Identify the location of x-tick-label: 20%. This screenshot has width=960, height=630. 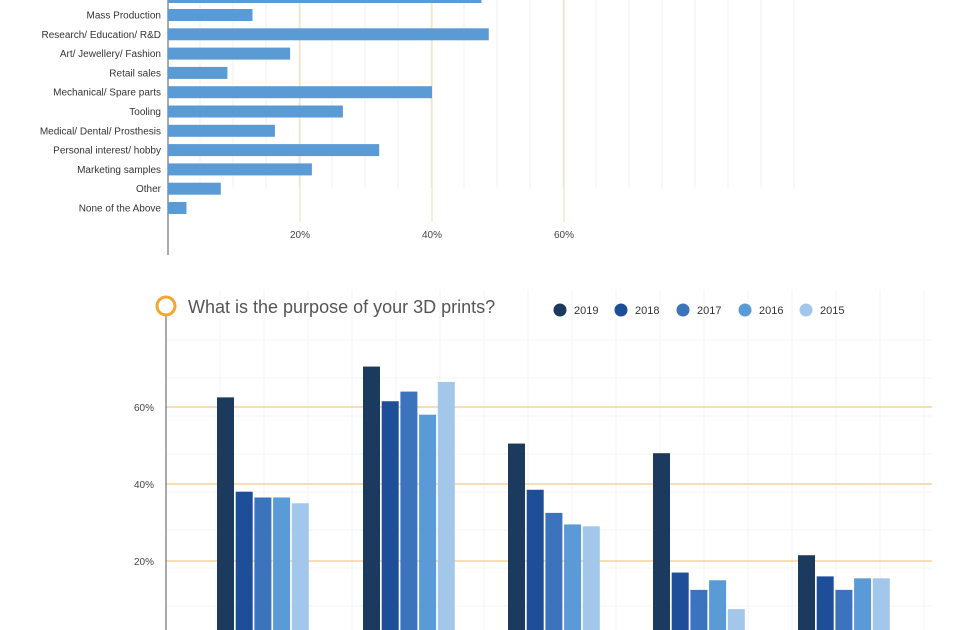
(300, 235).